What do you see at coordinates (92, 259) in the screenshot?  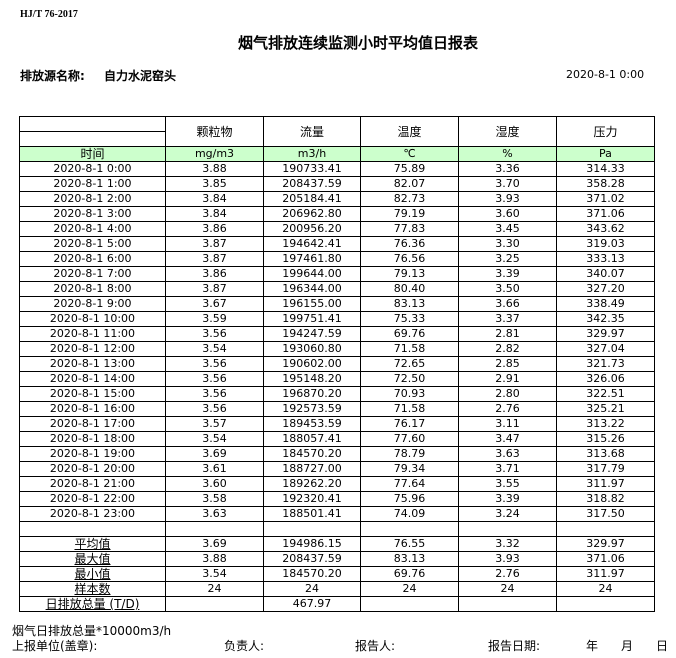 I see `time-cell: 2020-8-1 6:00` at bounding box center [92, 259].